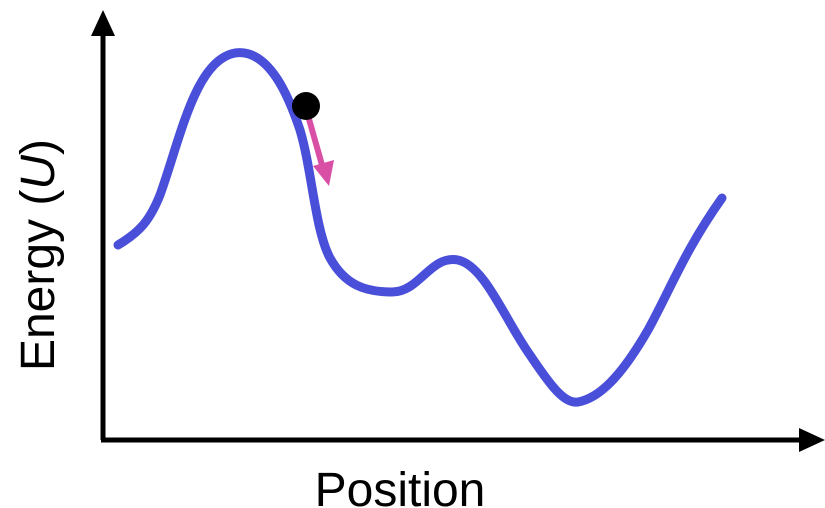  Describe the element at coordinates (38, 172) in the screenshot. I see `y-axis-label-variable: U` at that location.